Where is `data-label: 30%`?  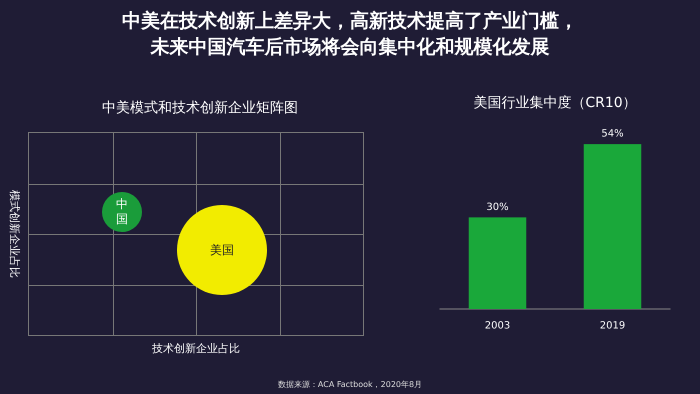 data-label: 30% is located at coordinates (497, 207).